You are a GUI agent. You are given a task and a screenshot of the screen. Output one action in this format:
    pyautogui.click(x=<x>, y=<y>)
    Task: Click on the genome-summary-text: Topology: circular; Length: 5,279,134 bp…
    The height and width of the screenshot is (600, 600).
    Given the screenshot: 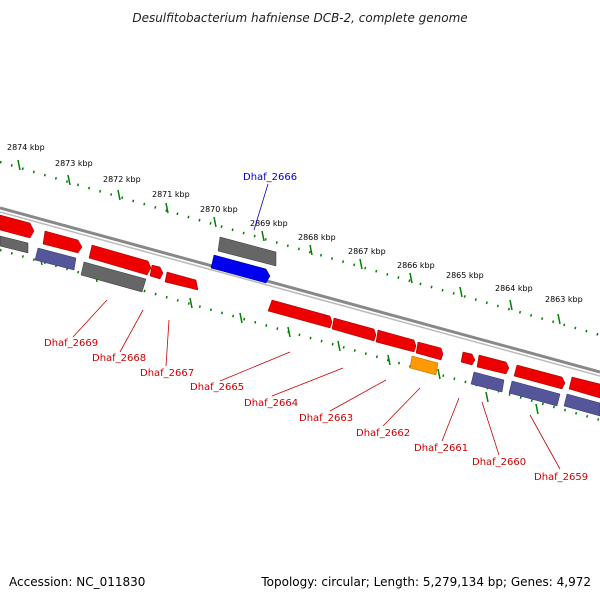 What is the action you would take?
    pyautogui.click(x=425, y=582)
    